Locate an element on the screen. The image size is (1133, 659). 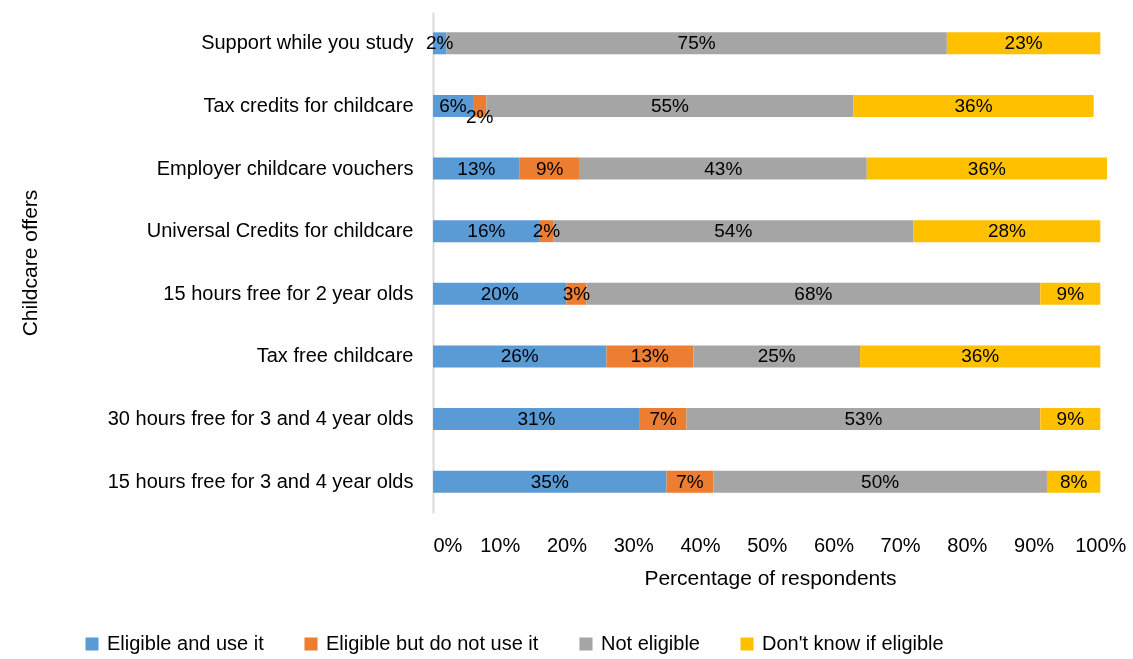
y-tick-label: Support while you study is located at coordinates (307, 42).